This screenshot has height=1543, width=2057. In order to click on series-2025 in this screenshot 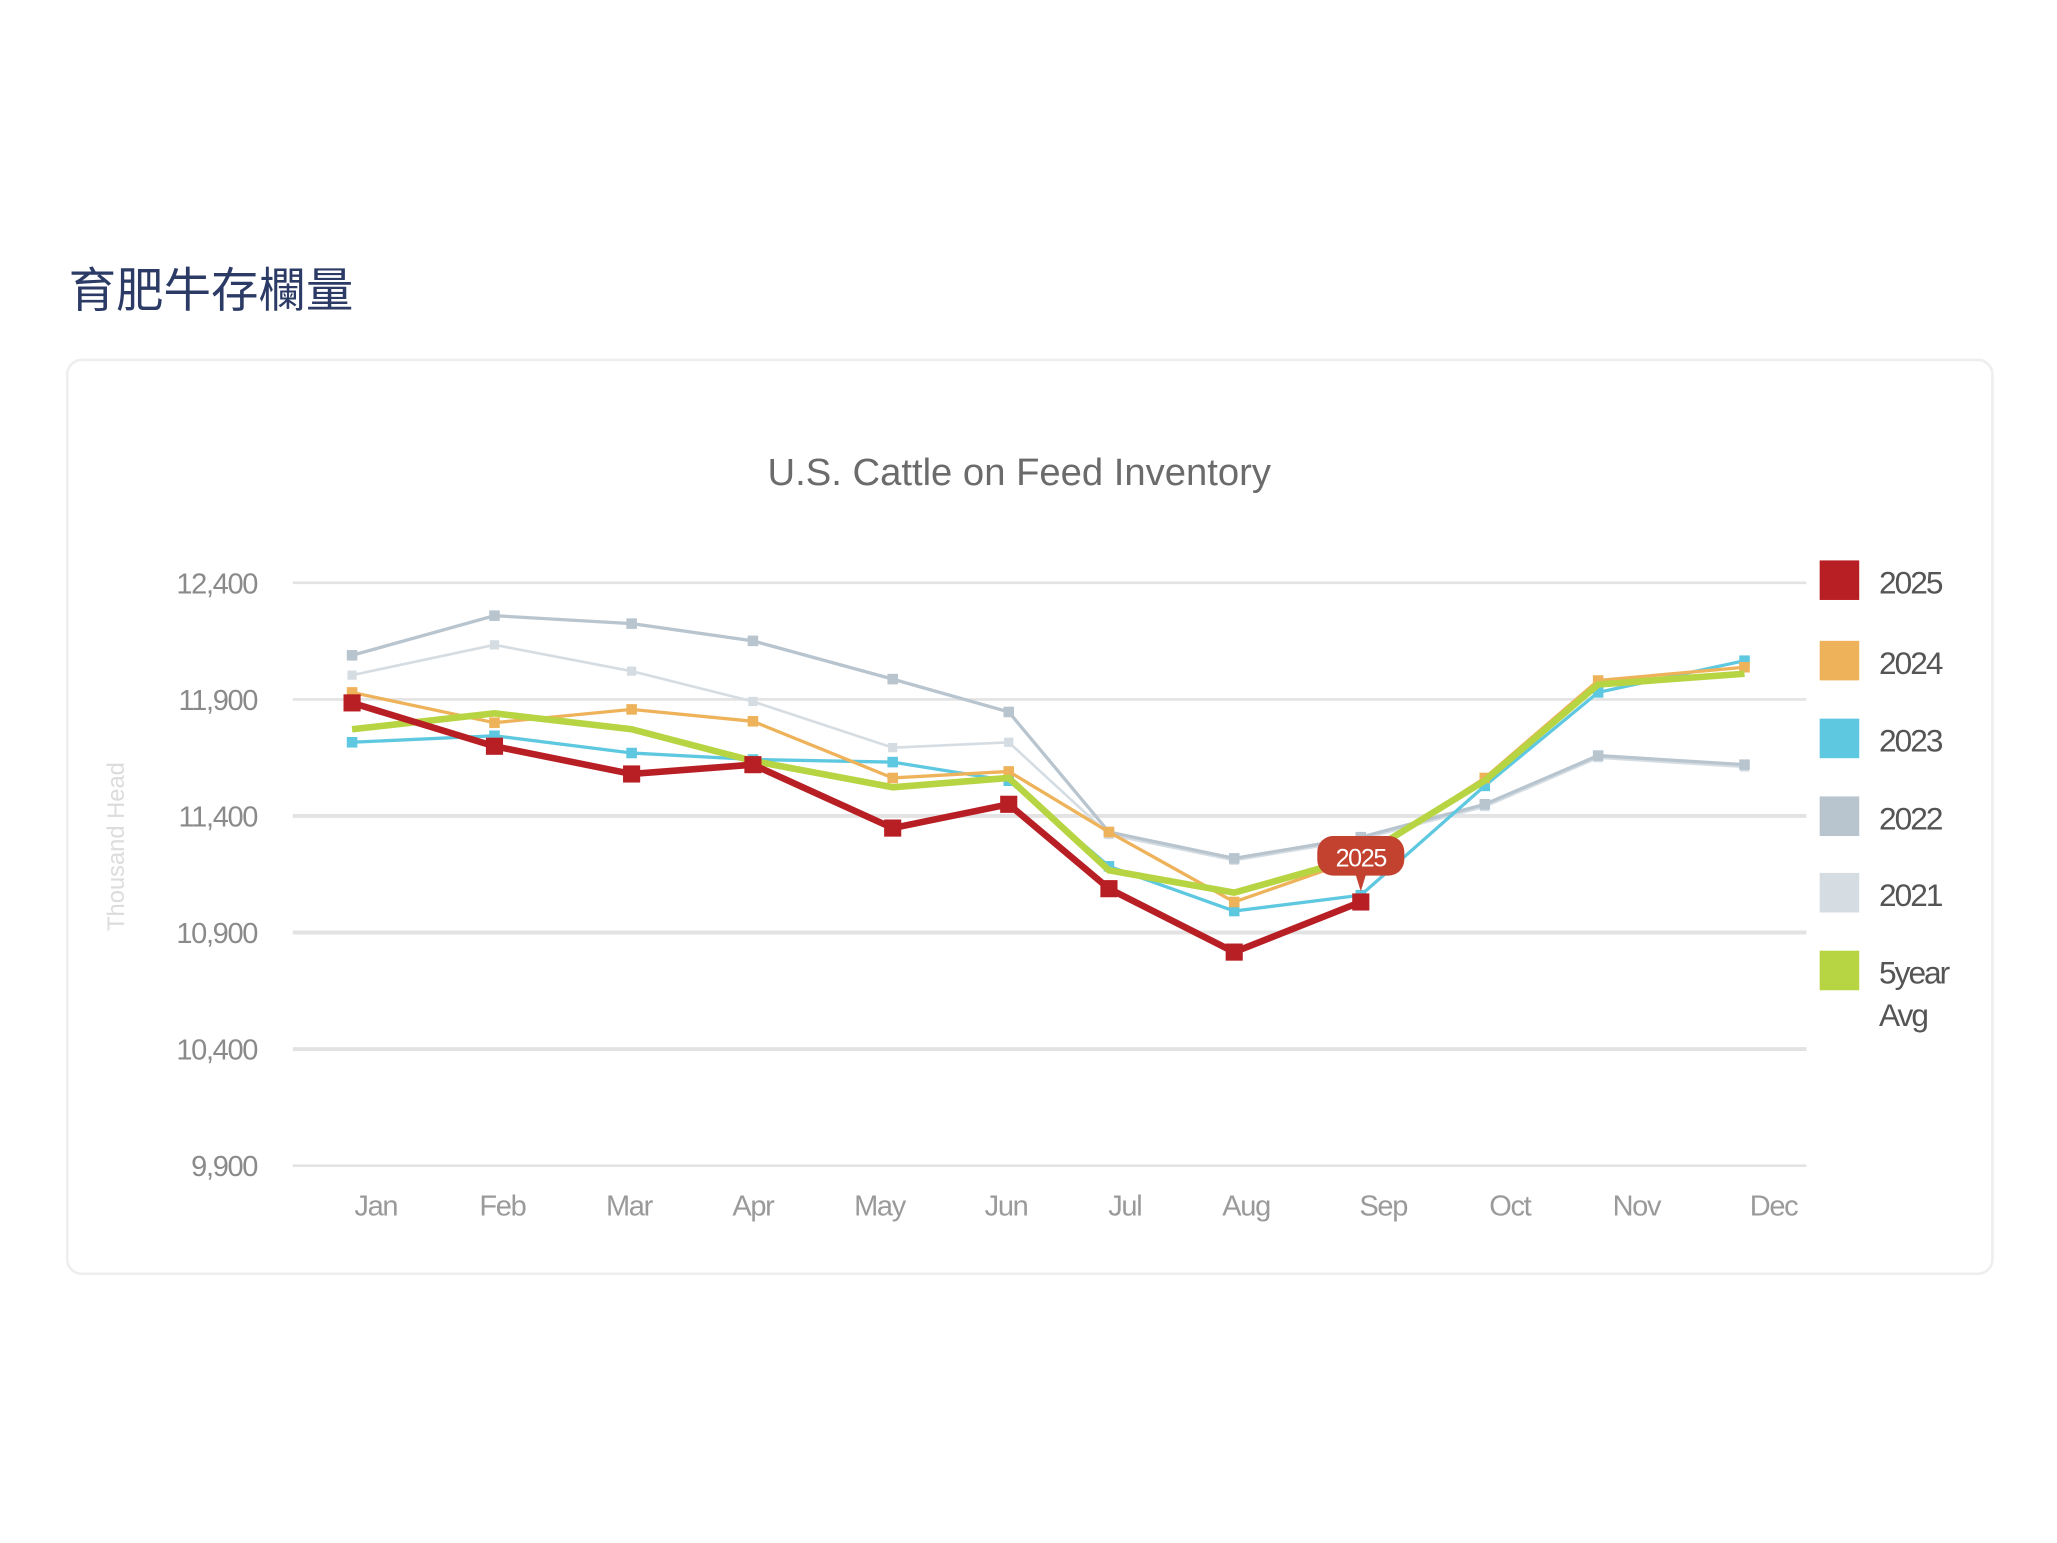, I will do `click(856, 827)`.